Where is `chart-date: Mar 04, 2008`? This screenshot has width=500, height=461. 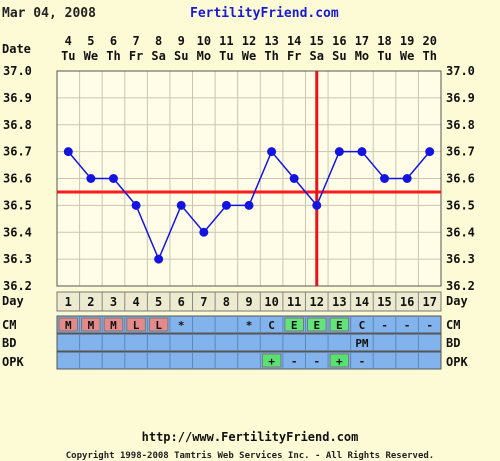 chart-date: Mar 04, 2008 is located at coordinates (49, 13).